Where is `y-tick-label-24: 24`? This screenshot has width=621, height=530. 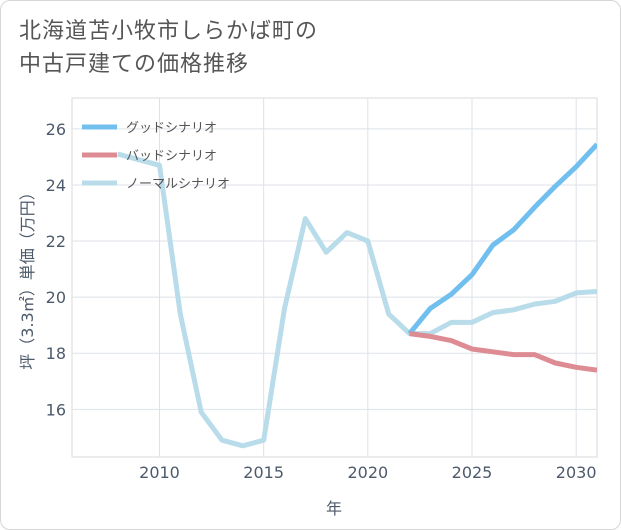 y-tick-label-24: 24 is located at coordinates (56, 185).